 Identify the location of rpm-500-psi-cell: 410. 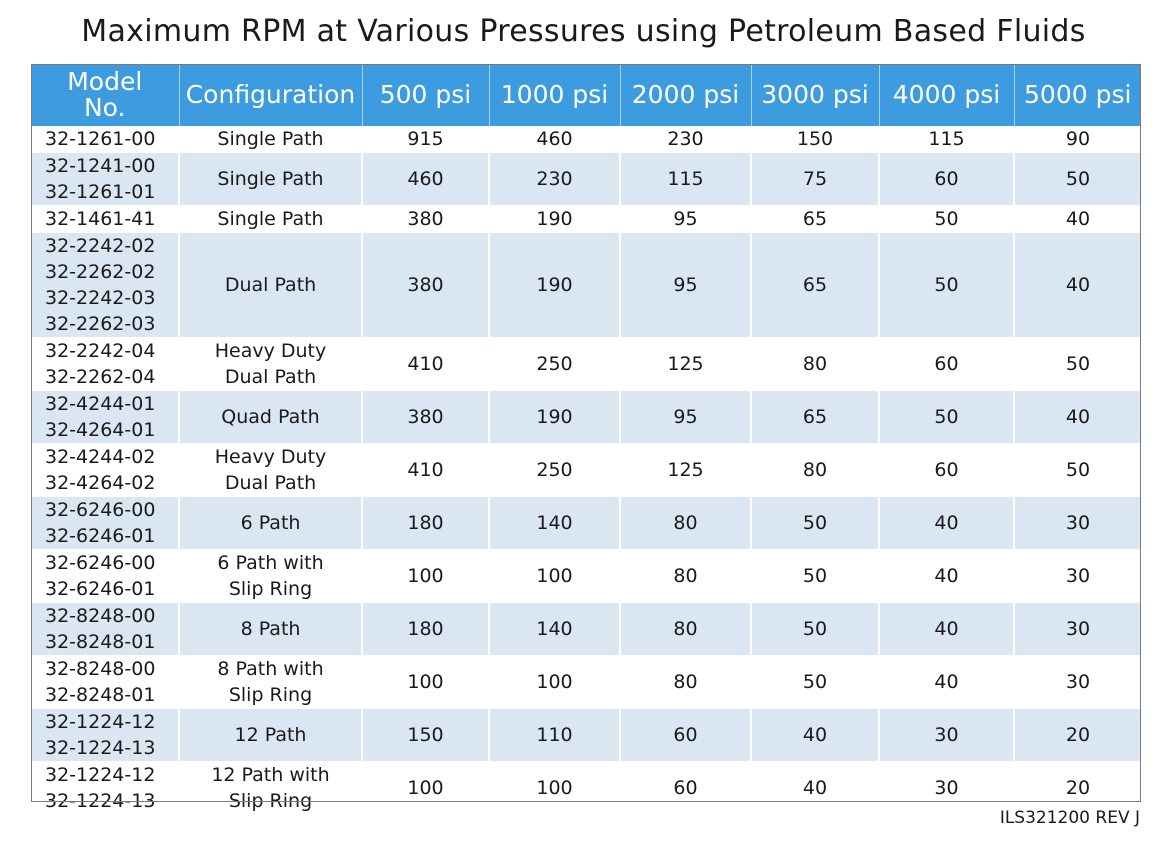
(426, 364).